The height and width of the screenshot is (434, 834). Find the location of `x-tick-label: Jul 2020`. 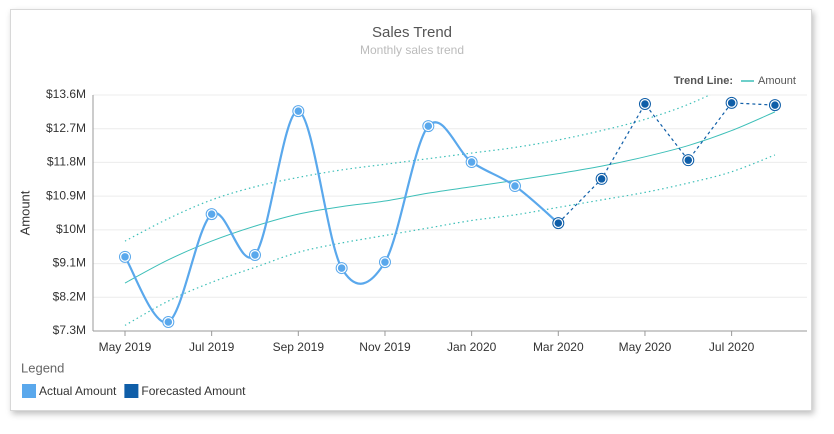

x-tick-label: Jul 2020 is located at coordinates (732, 347).